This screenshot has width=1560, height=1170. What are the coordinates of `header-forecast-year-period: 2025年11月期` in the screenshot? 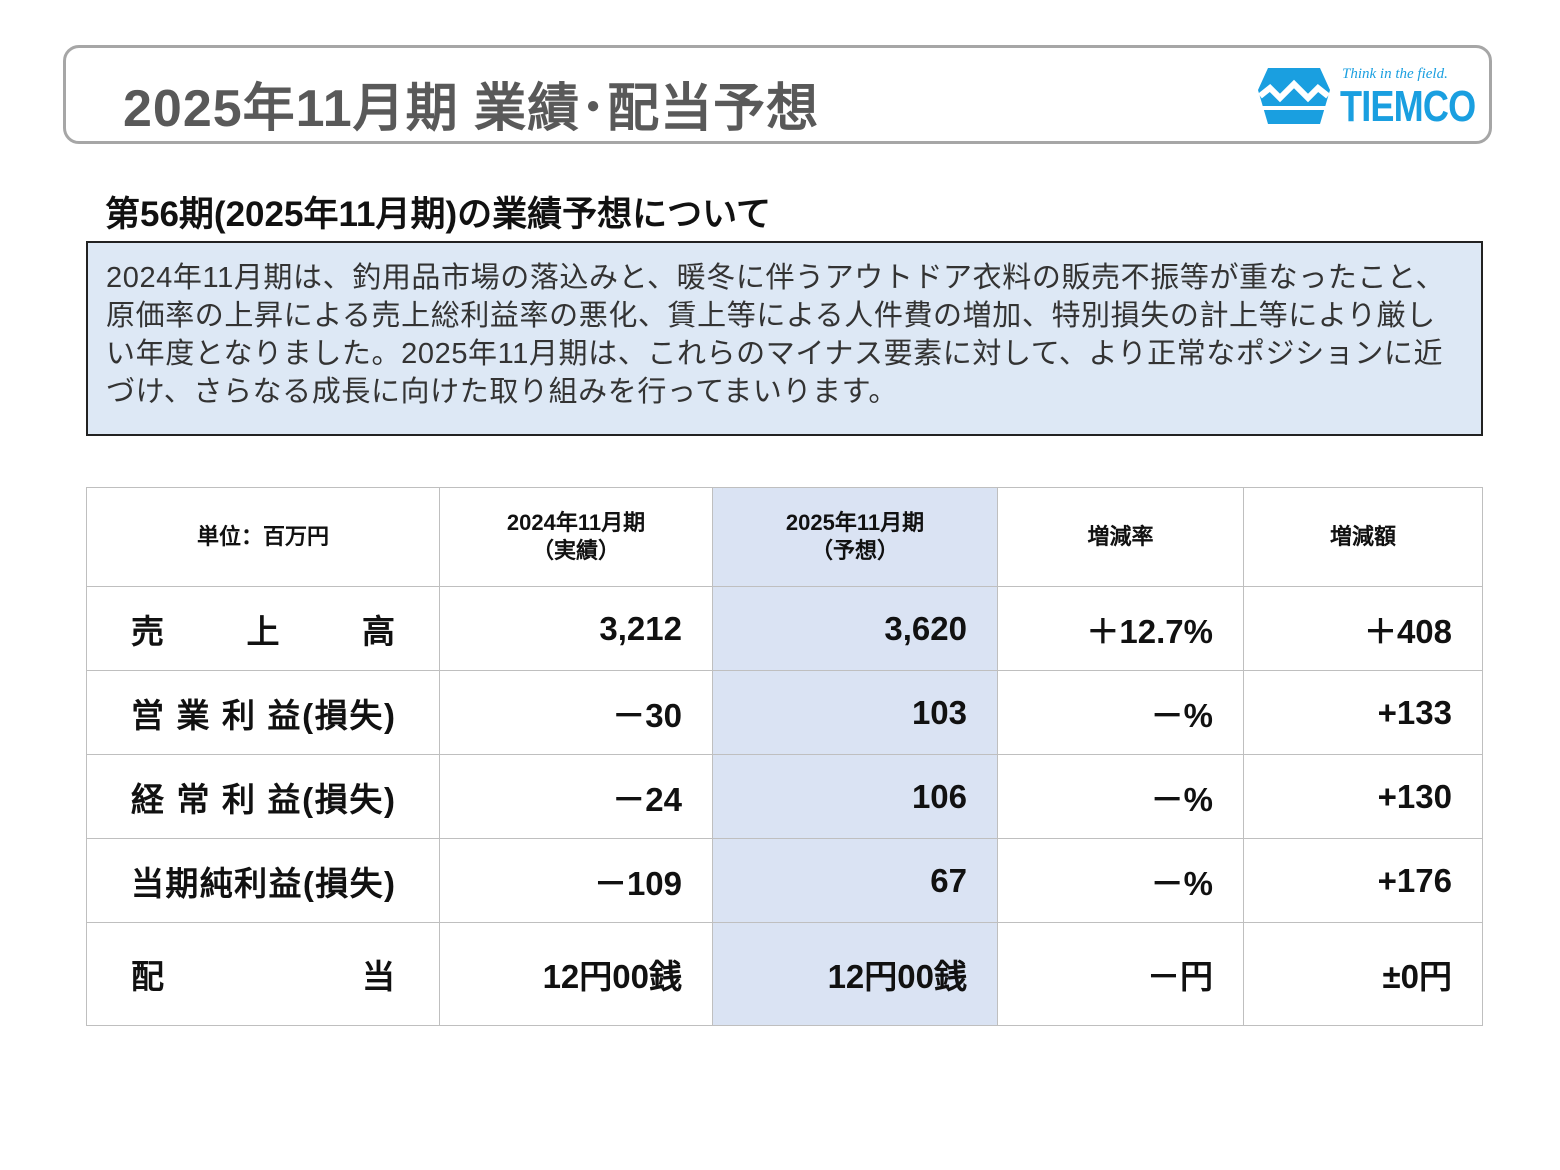 It's located at (855, 522).